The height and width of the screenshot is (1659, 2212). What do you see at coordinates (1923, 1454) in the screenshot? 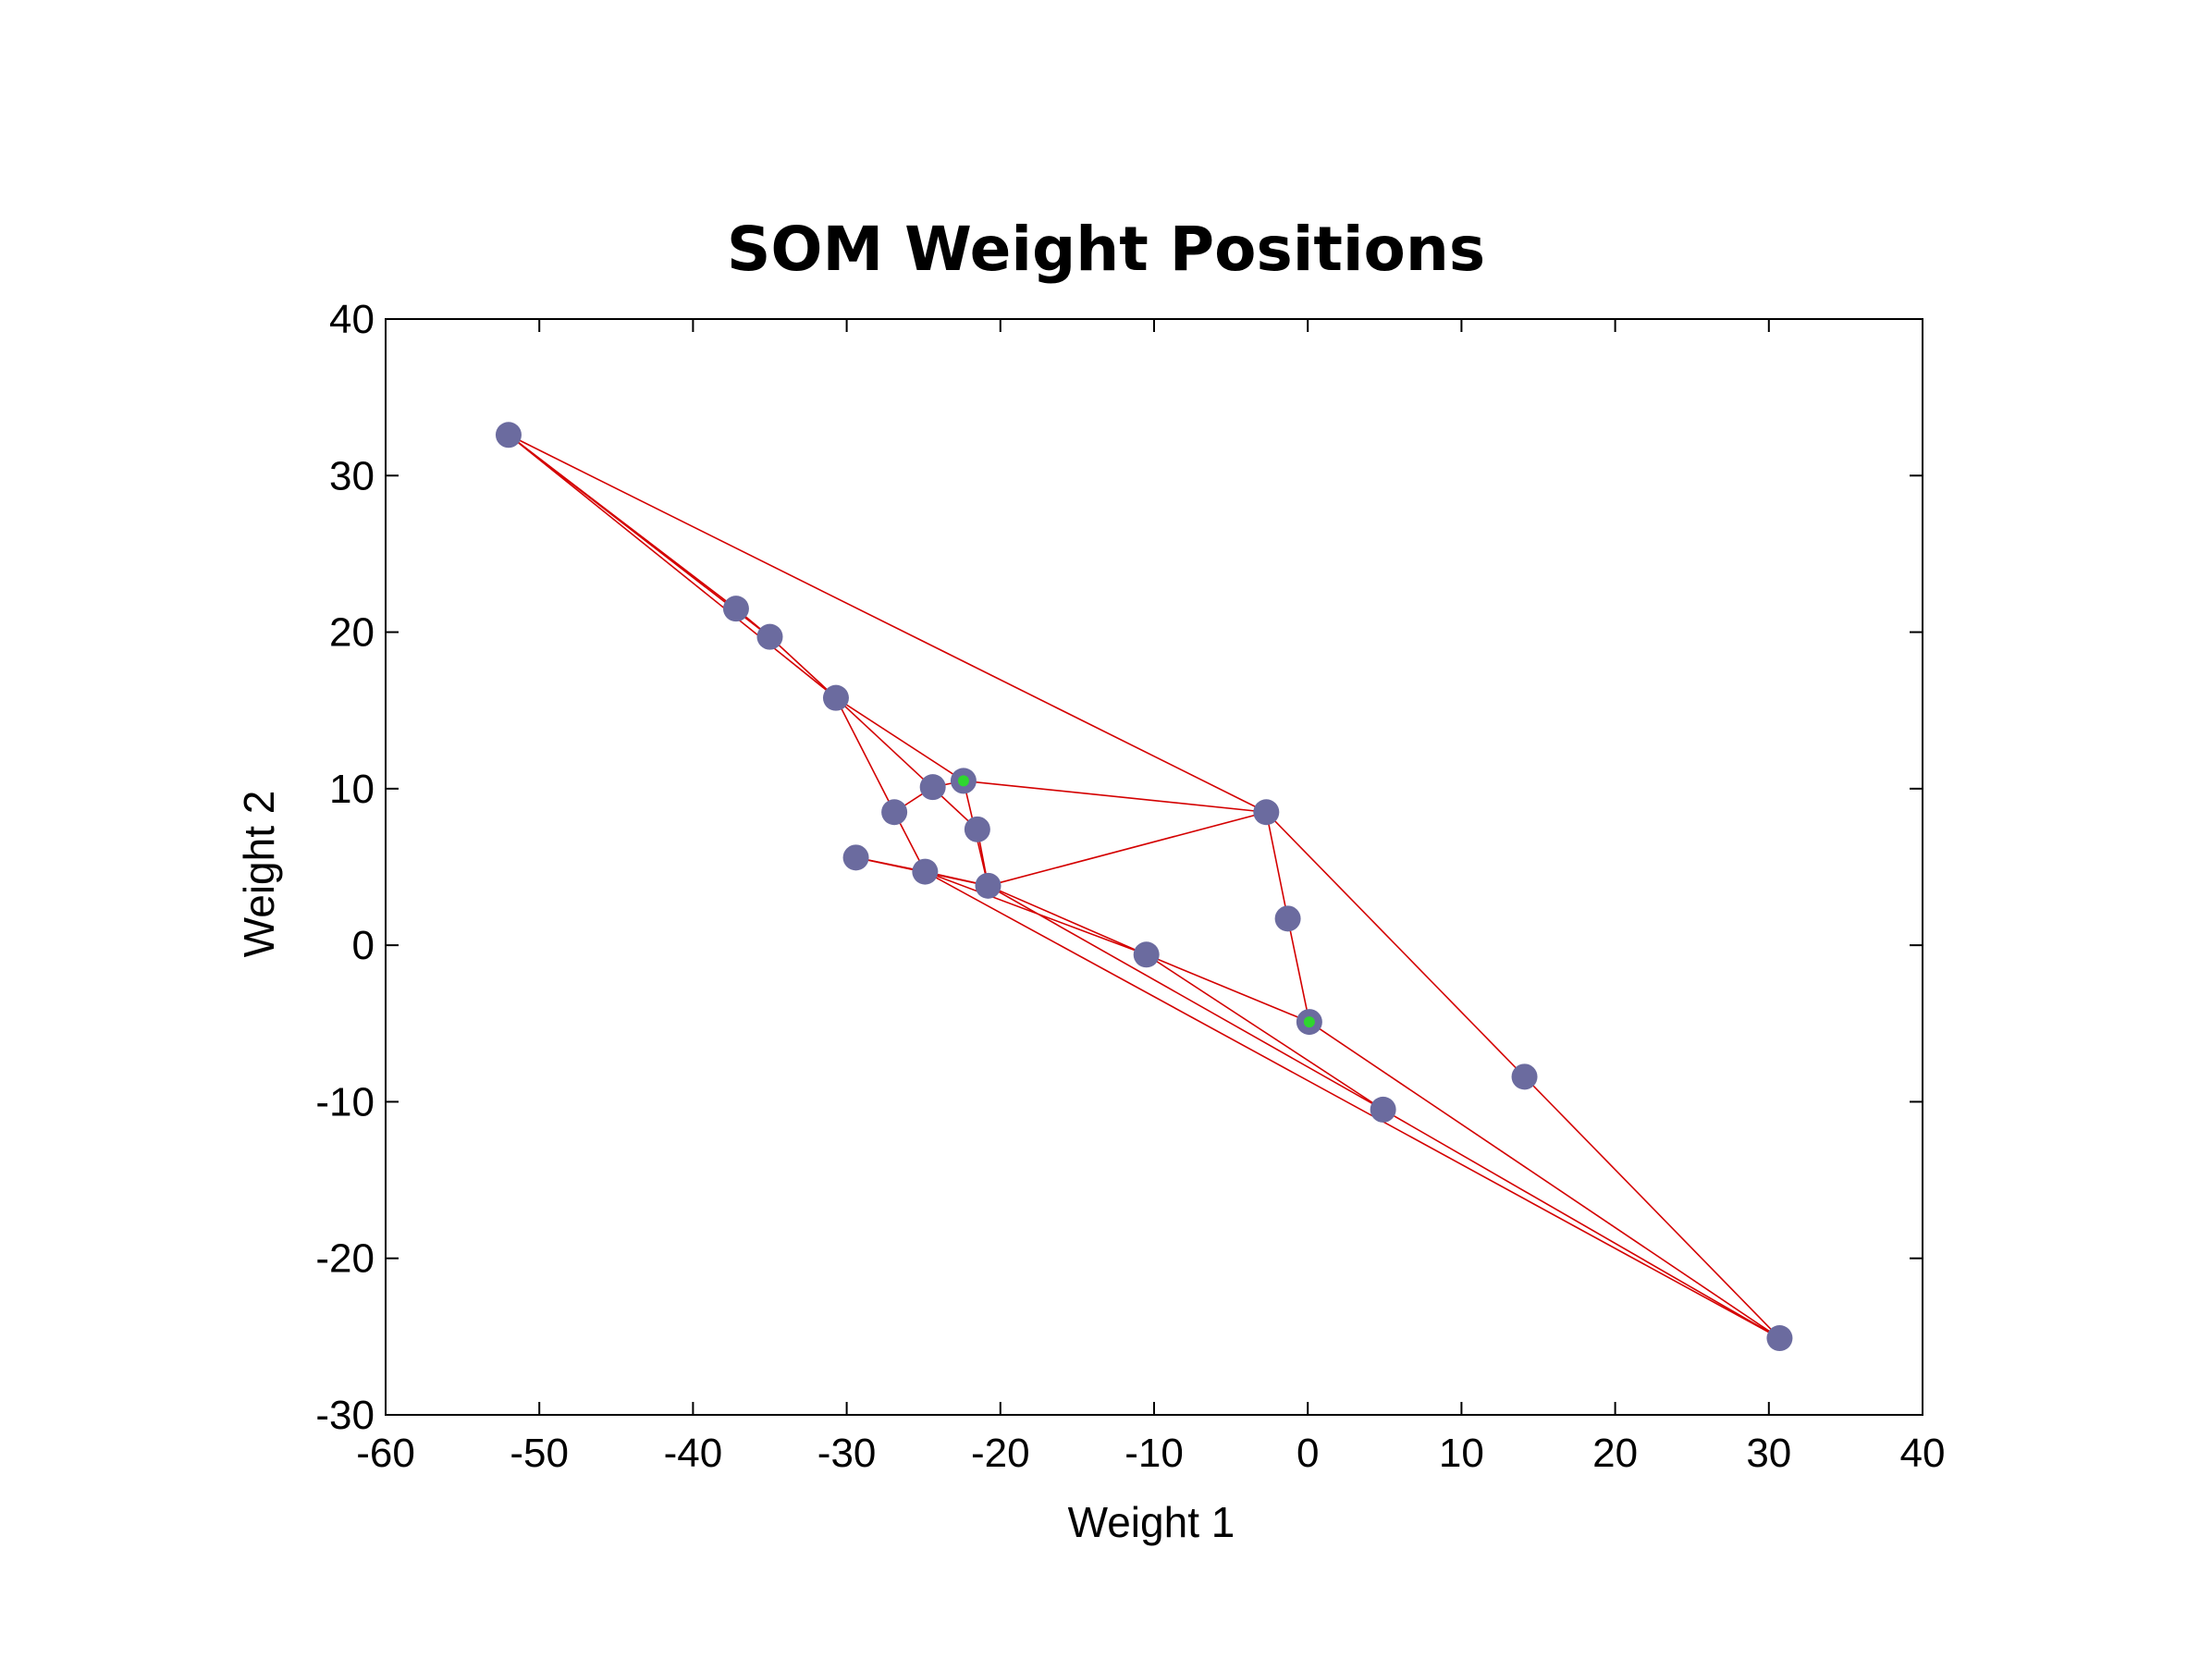
I see `x-tick-label: 40` at bounding box center [1923, 1454].